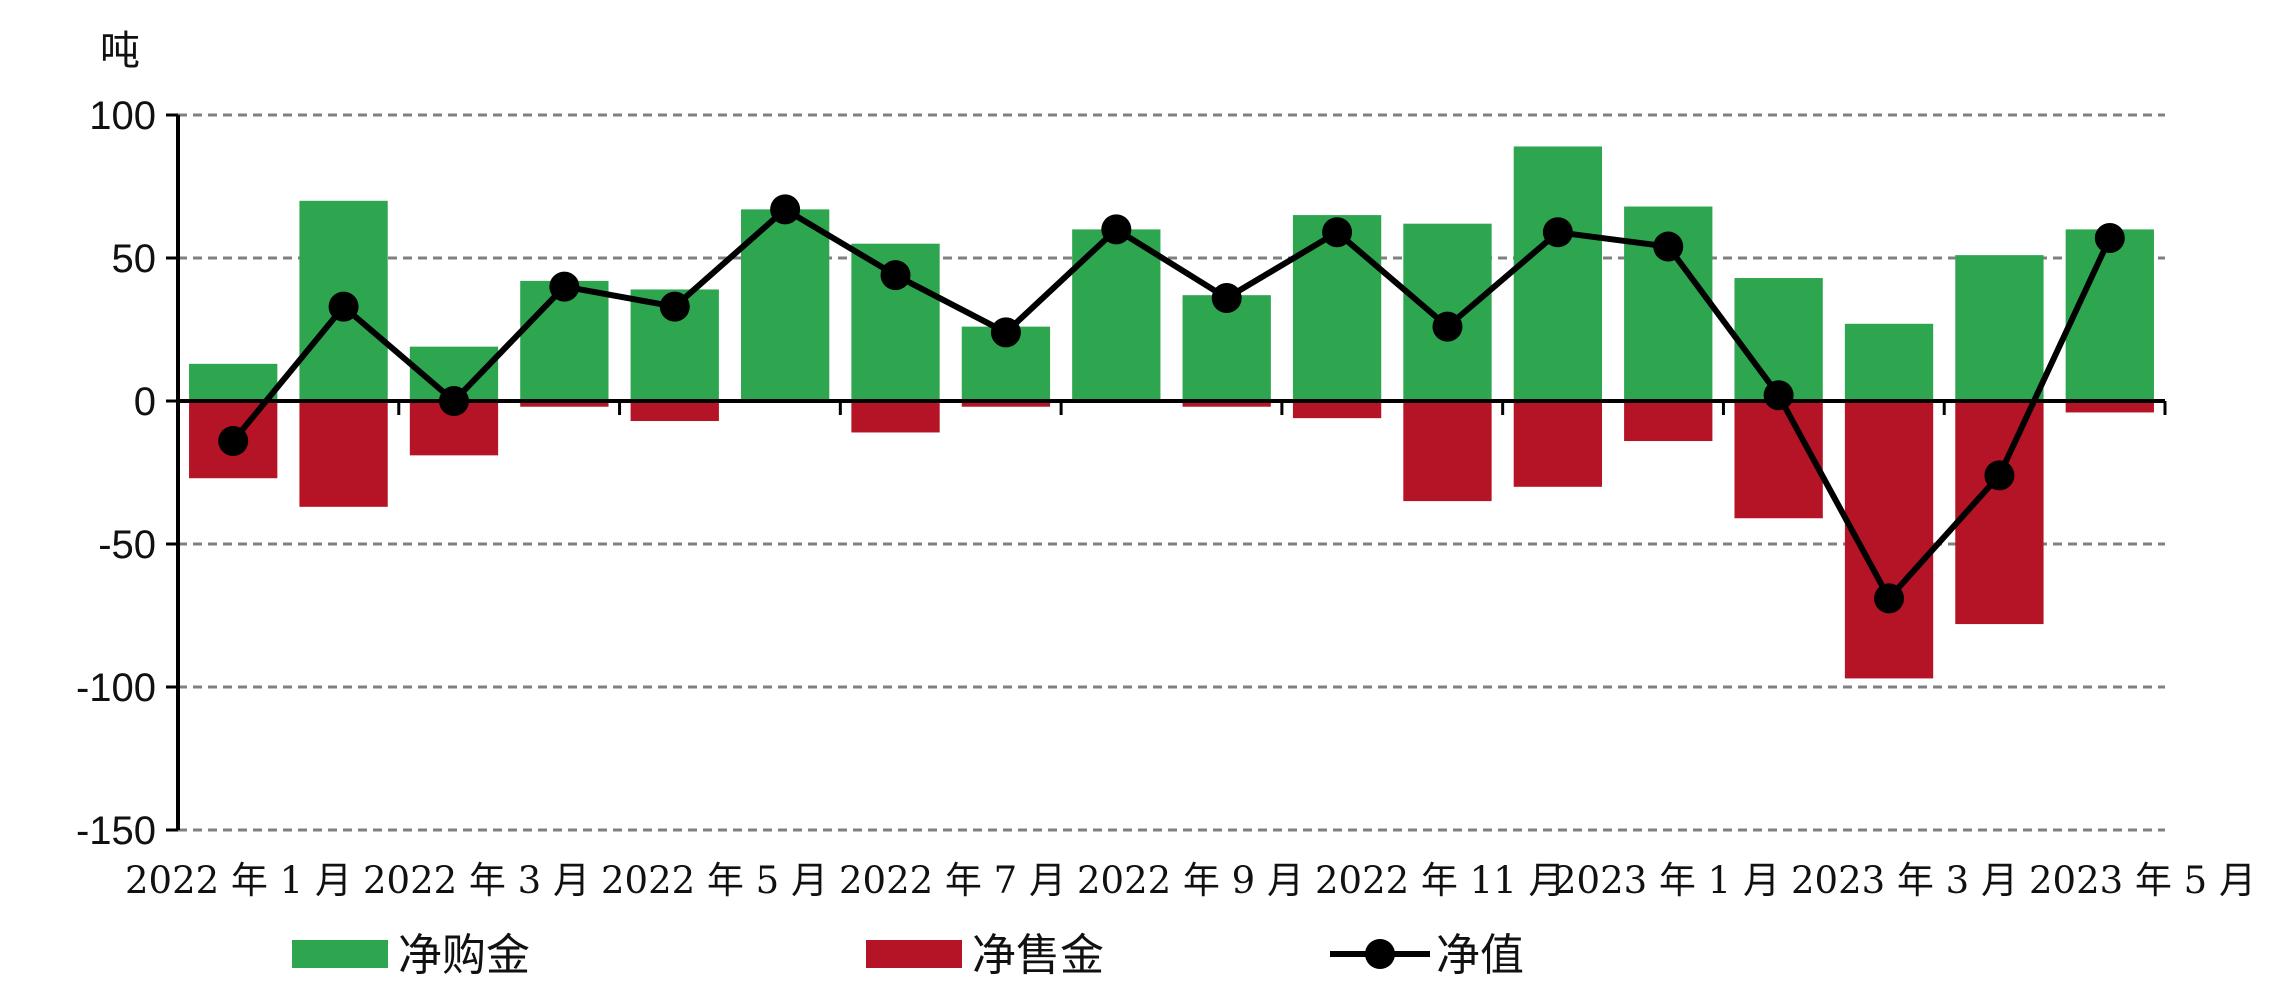  What do you see at coordinates (116, 688) in the screenshot?
I see `y-tick-label: -100` at bounding box center [116, 688].